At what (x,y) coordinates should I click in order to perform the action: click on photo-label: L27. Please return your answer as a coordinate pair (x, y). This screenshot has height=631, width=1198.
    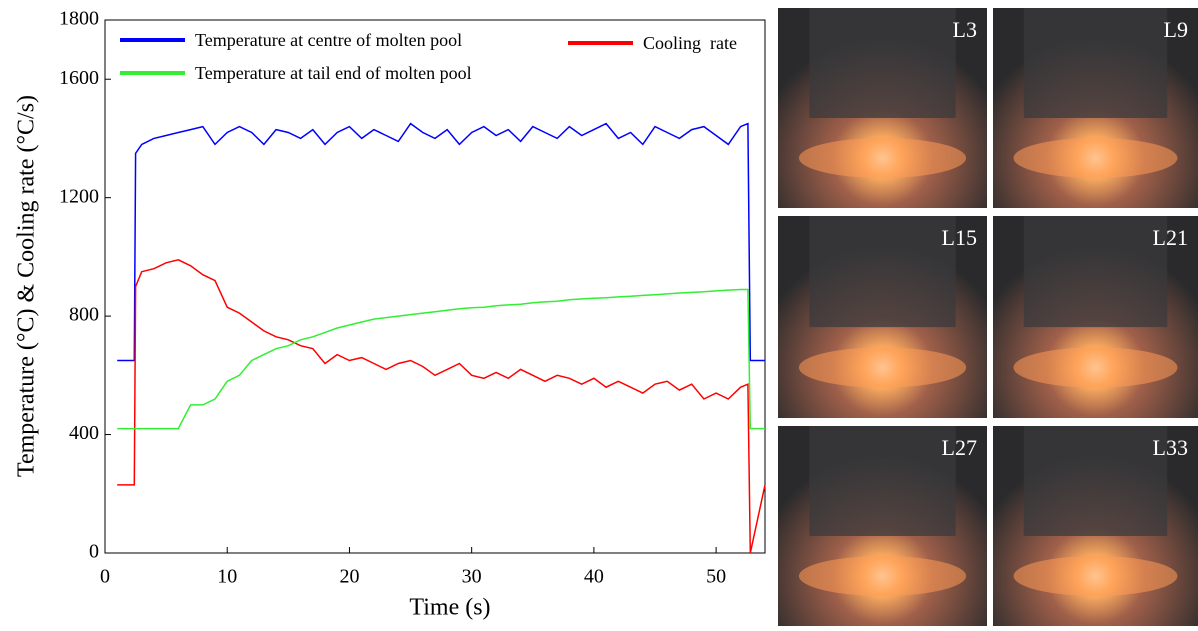
    Looking at the image, I should click on (959, 447).